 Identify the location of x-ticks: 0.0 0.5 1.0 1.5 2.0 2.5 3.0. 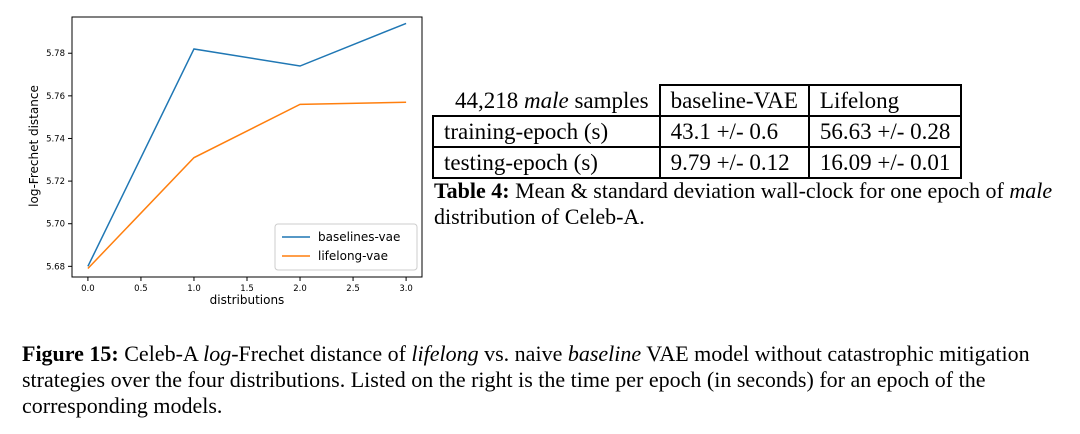
(247, 285).